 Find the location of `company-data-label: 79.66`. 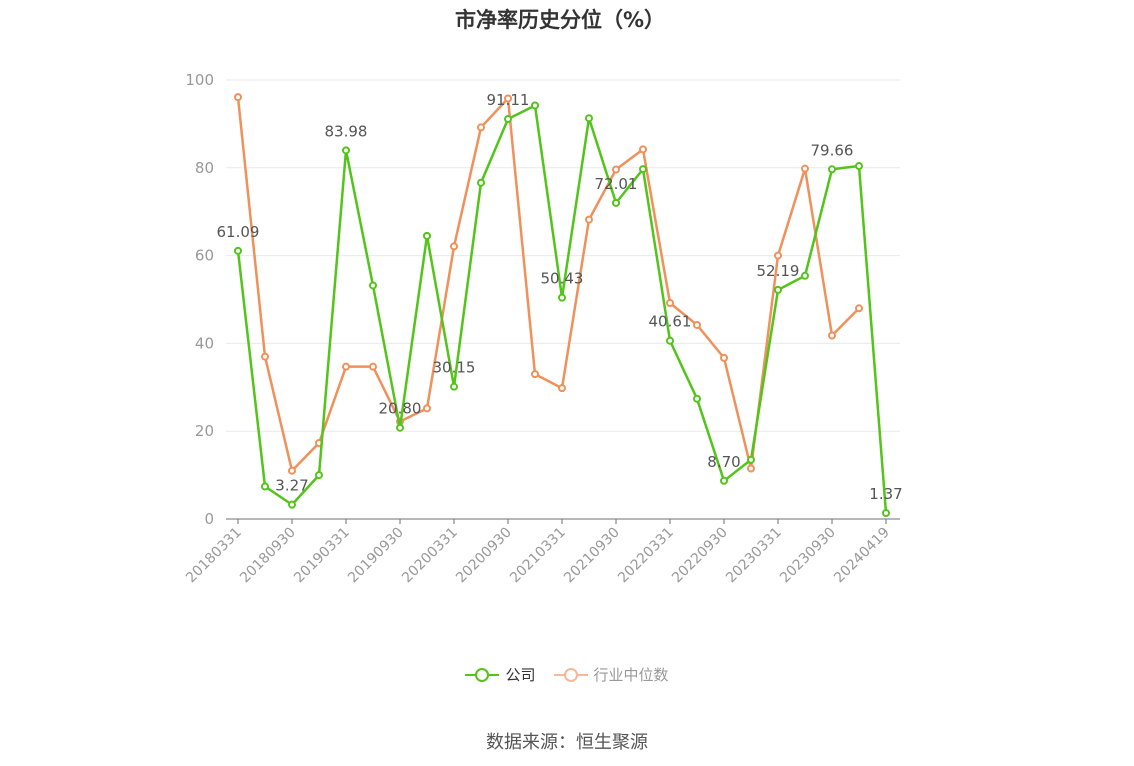

company-data-label: 79.66 is located at coordinates (832, 150).